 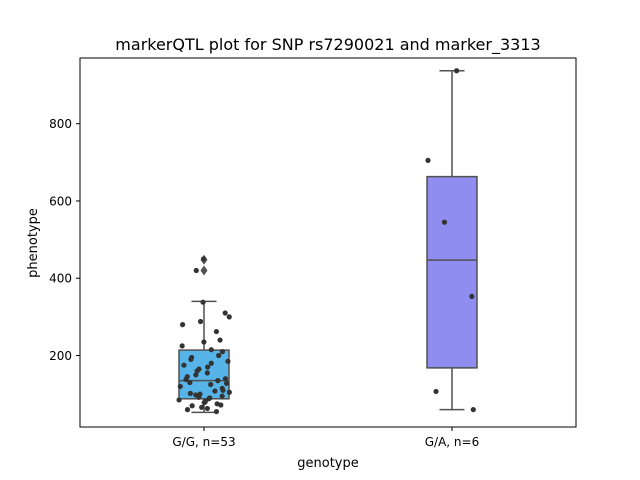 What do you see at coordinates (452, 272) in the screenshot?
I see `box` at bounding box center [452, 272].